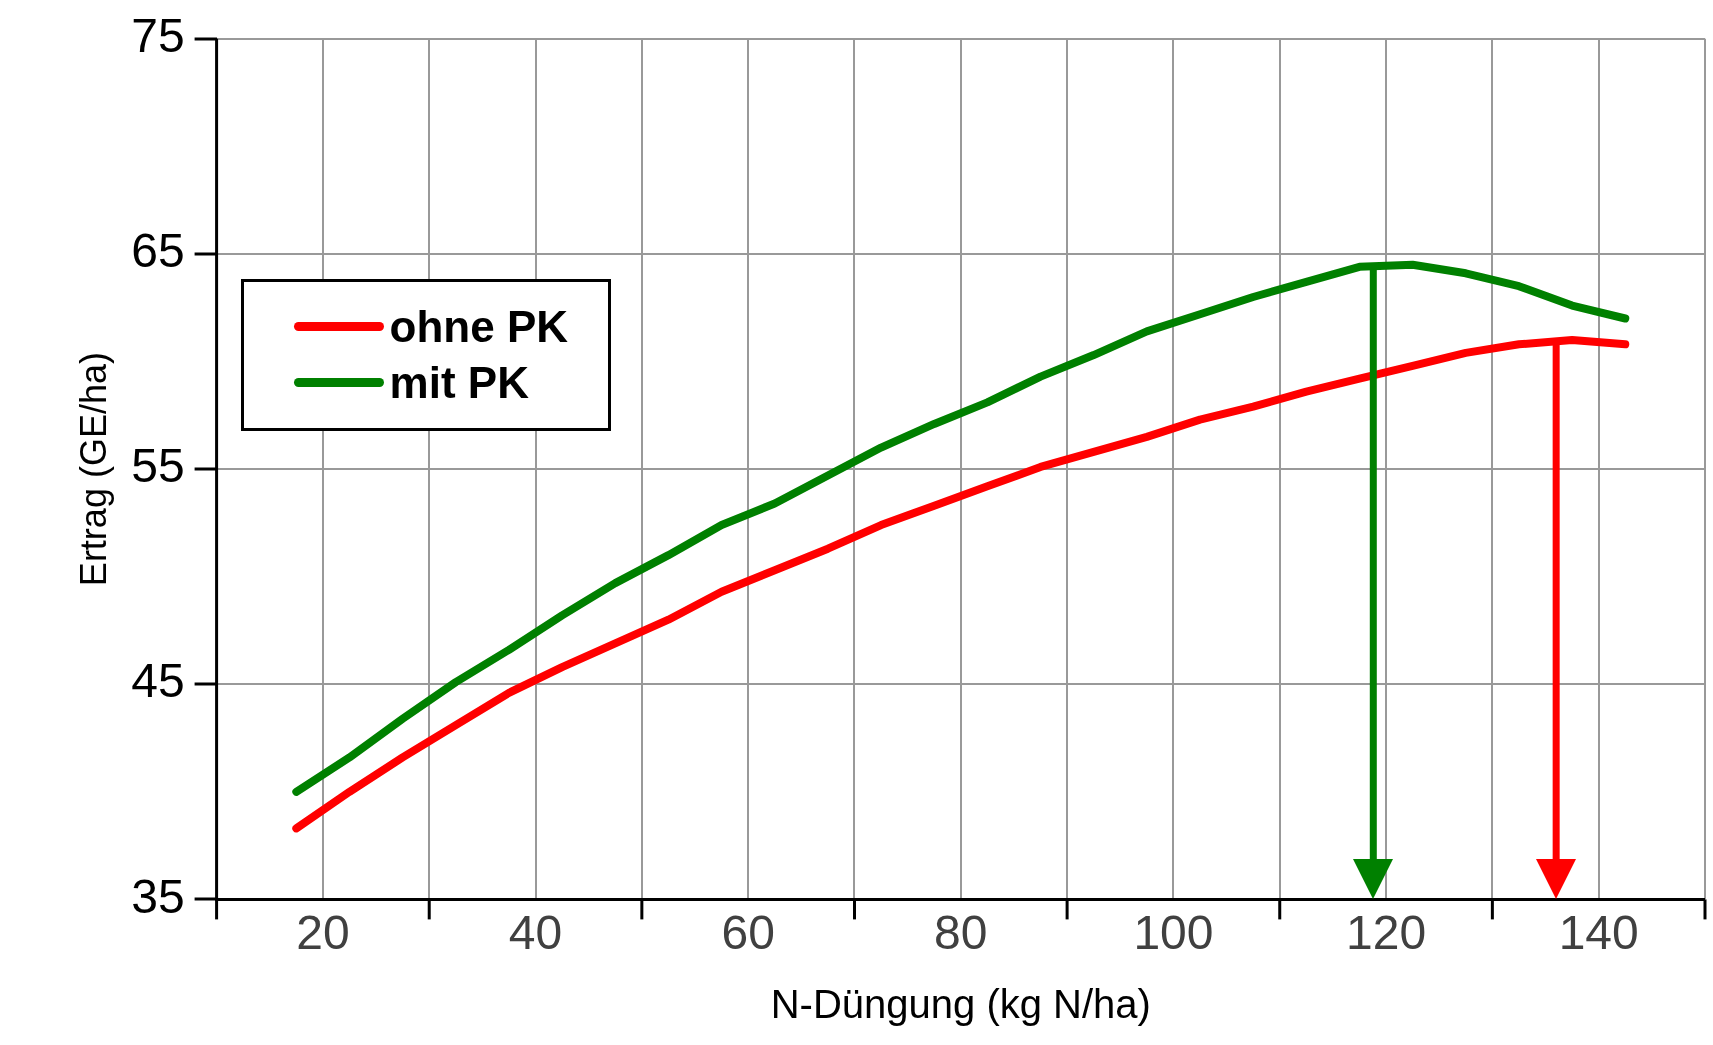 The image size is (1713, 1045). What do you see at coordinates (748, 933) in the screenshot?
I see `x-tick-label: 60` at bounding box center [748, 933].